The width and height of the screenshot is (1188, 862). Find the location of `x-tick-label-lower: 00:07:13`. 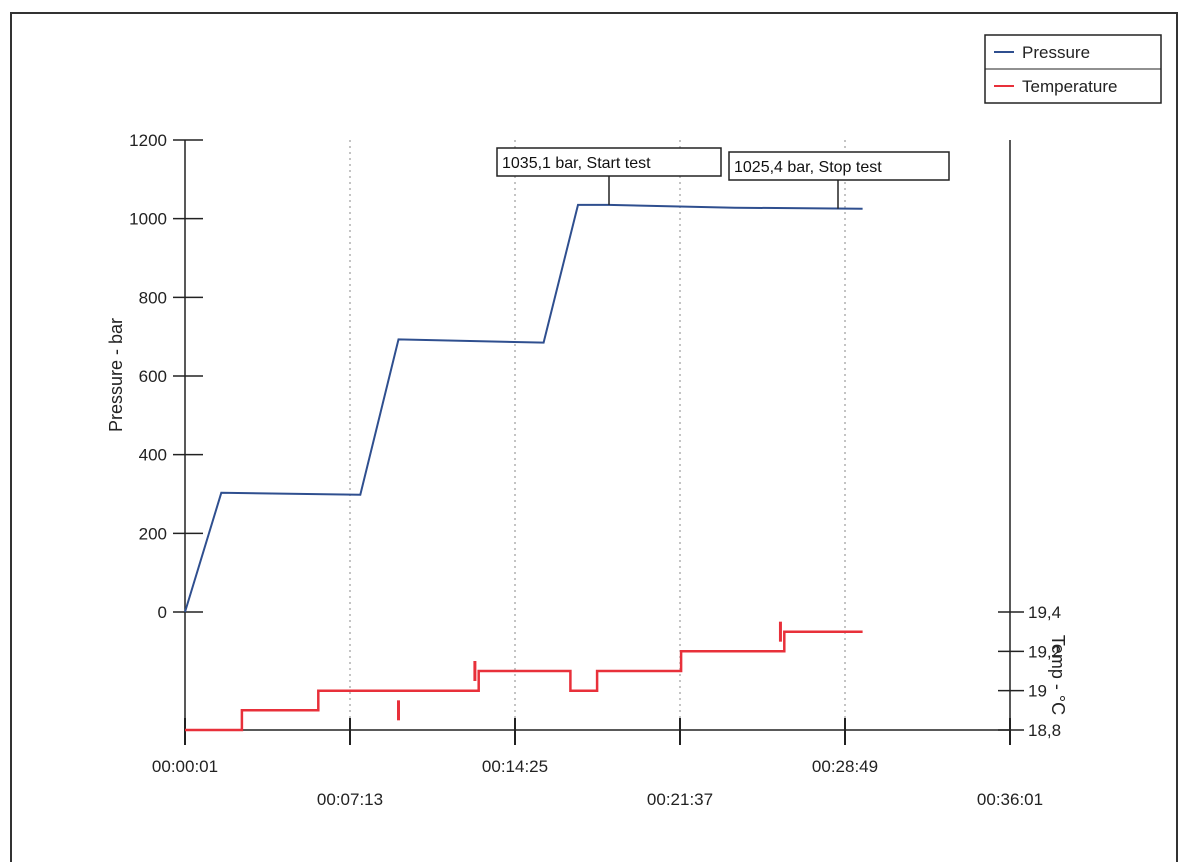

x-tick-label-lower: 00:07:13 is located at coordinates (350, 799).